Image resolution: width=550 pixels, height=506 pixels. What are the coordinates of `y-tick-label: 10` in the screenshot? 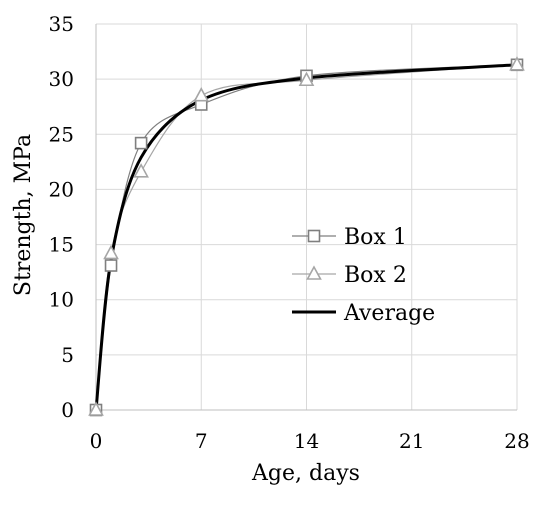 It's located at (61, 300).